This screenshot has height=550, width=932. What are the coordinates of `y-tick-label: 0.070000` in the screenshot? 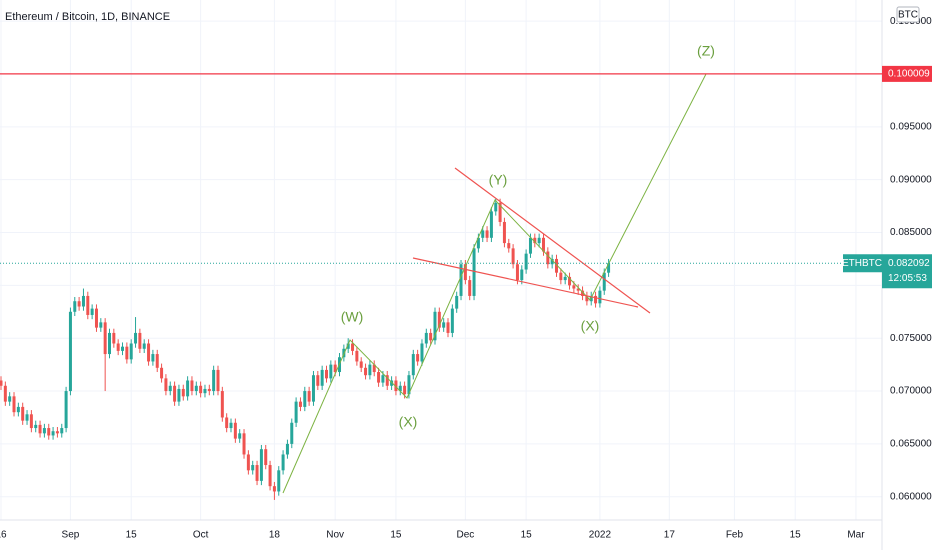 It's located at (911, 391).